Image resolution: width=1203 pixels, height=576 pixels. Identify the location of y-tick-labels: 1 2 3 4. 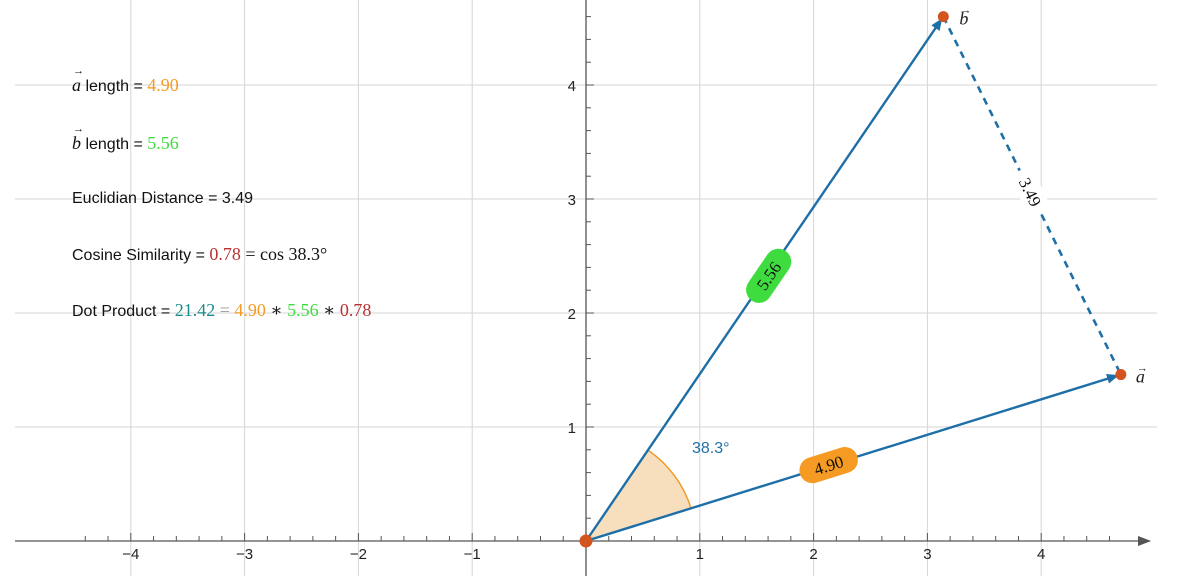
(572, 257).